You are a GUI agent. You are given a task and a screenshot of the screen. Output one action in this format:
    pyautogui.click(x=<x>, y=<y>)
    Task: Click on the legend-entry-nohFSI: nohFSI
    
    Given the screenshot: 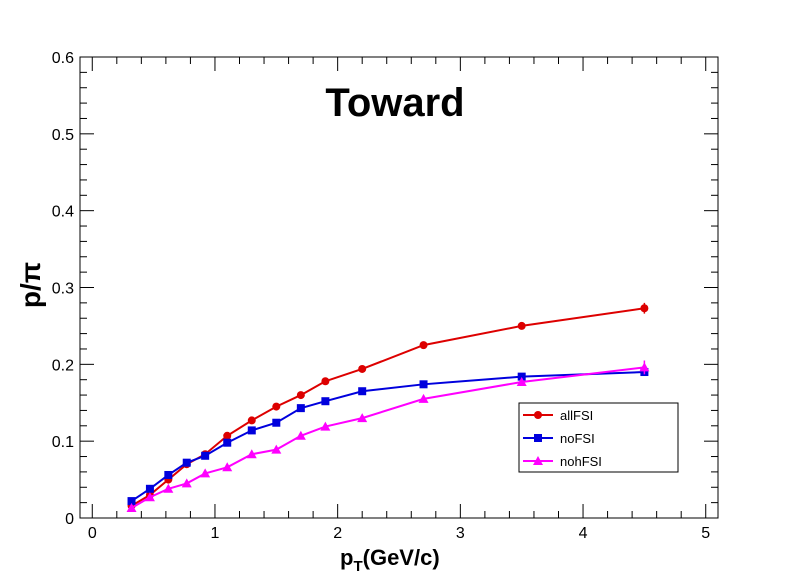 What is the action you would take?
    pyautogui.click(x=562, y=461)
    